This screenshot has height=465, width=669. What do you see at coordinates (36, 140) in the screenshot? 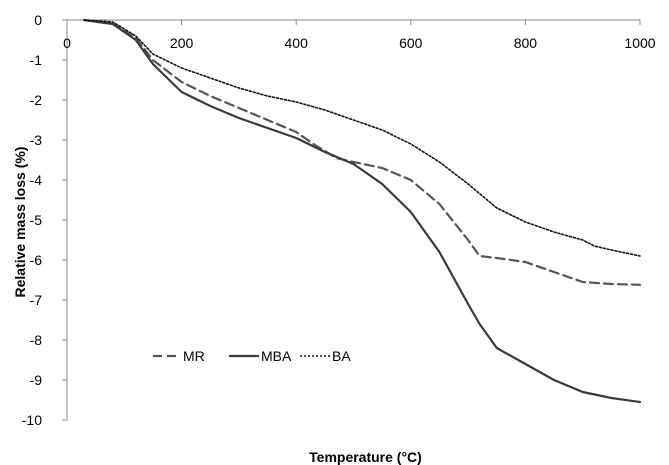
I see `y-tick-label: -3` at bounding box center [36, 140].